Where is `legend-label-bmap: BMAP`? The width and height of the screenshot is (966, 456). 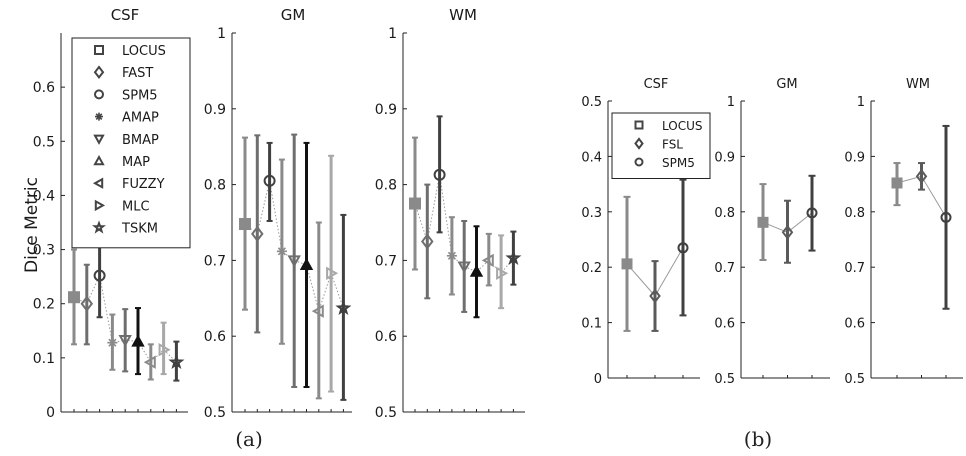 legend-label-bmap: BMAP is located at coordinates (140, 140).